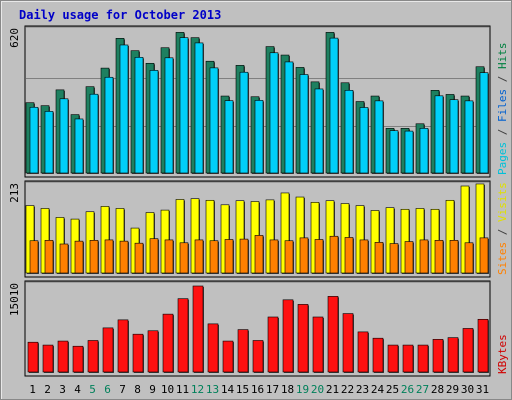 This screenshot has width=512, height=400. What do you see at coordinates (228, 389) in the screenshot?
I see `x-tick-14: 14` at bounding box center [228, 389].